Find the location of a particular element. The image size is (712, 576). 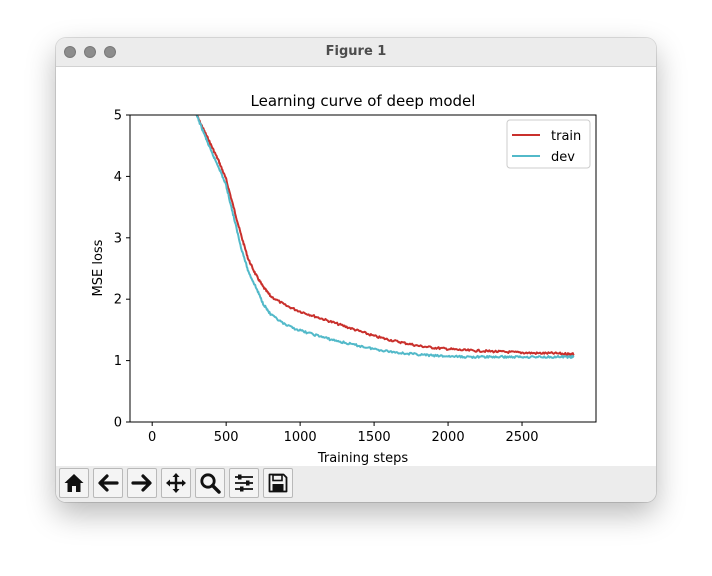

sliders-icon is located at coordinates (244, 483).